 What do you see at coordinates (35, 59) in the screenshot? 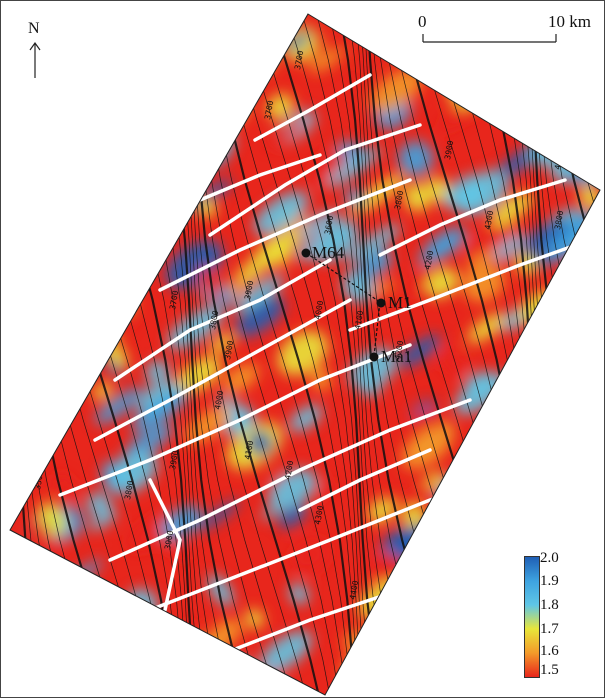
I see `north-arrow-icon` at bounding box center [35, 59].